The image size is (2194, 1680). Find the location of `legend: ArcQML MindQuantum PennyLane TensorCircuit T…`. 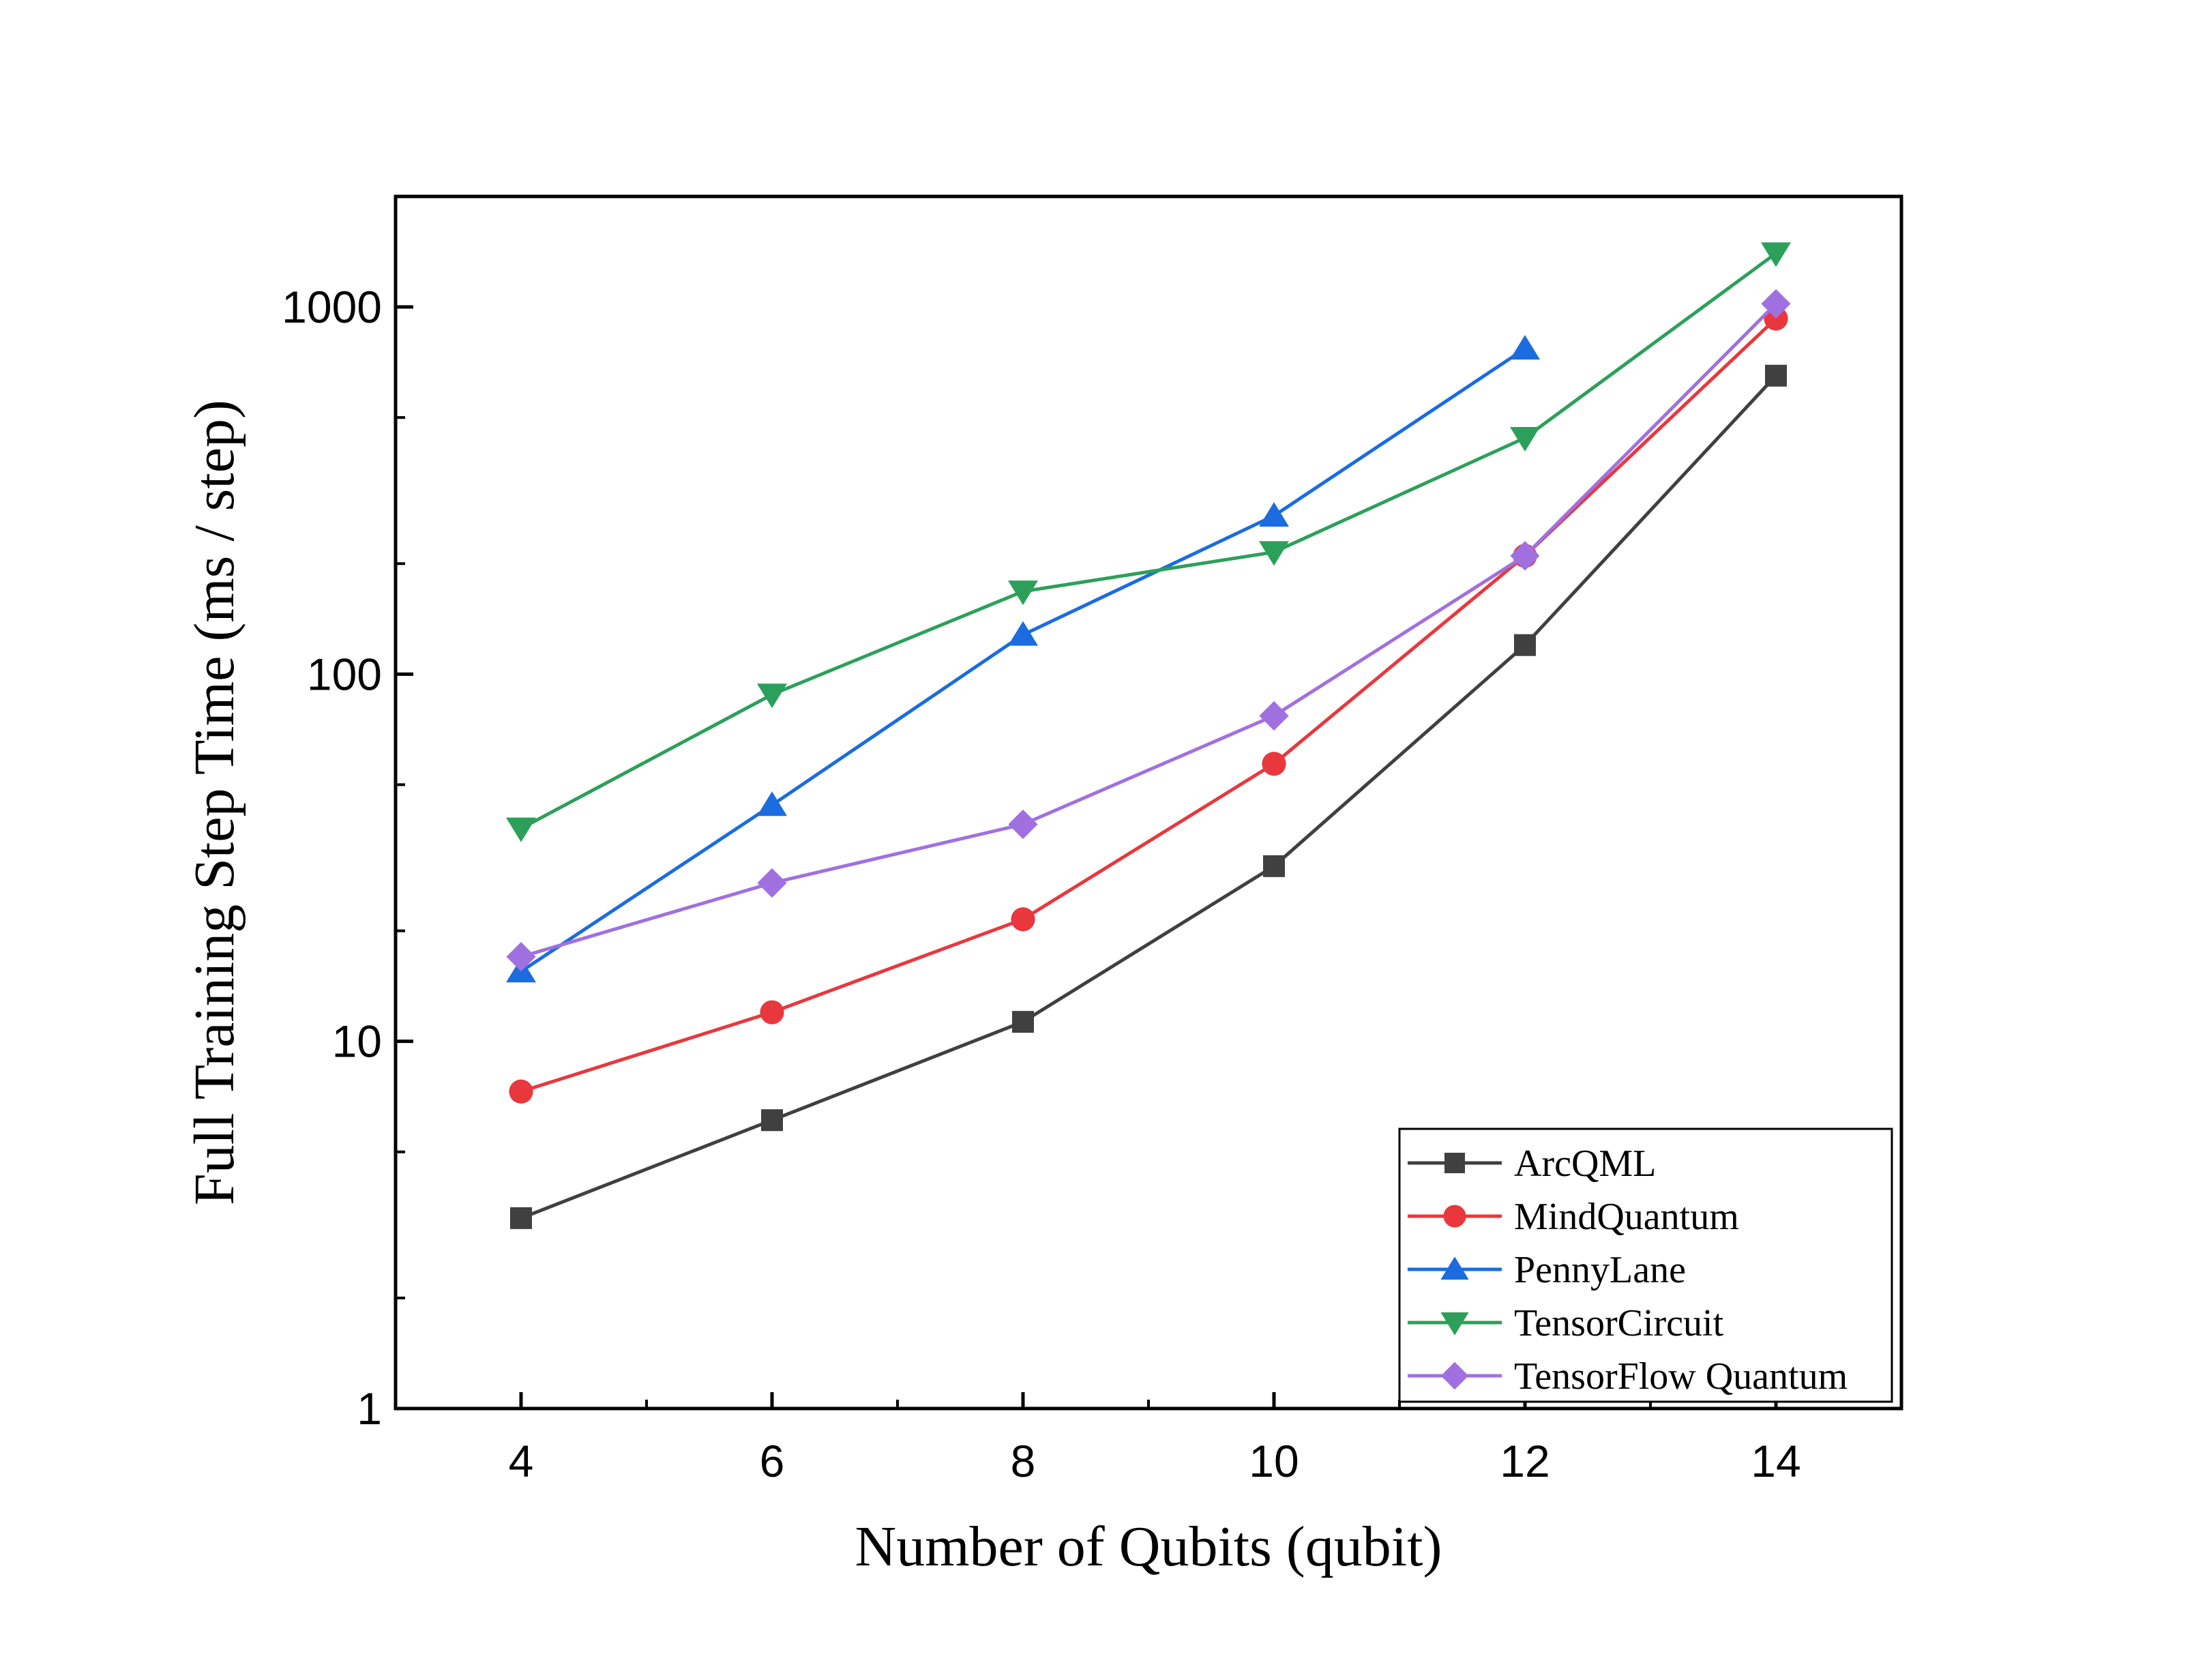

legend: ArcQML MindQuantum PennyLane TensorCircuit T… is located at coordinates (1645, 1265).